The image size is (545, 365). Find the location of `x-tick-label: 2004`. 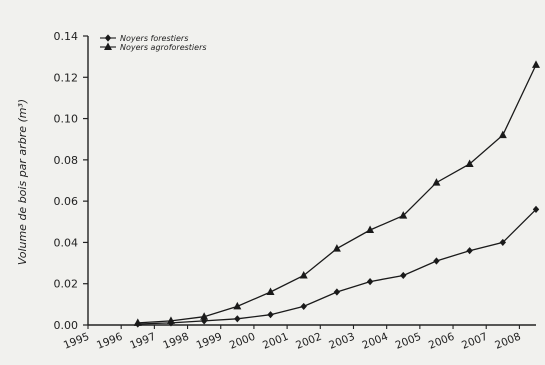

x-tick-label: 2004 is located at coordinates (376, 341).